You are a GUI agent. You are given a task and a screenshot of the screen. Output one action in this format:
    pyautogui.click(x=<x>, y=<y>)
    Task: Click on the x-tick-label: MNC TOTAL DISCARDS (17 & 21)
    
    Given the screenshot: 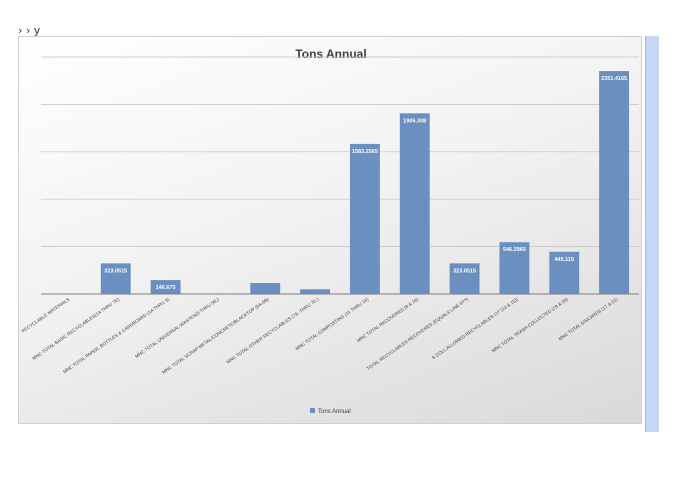 What is the action you would take?
    pyautogui.click(x=588, y=318)
    